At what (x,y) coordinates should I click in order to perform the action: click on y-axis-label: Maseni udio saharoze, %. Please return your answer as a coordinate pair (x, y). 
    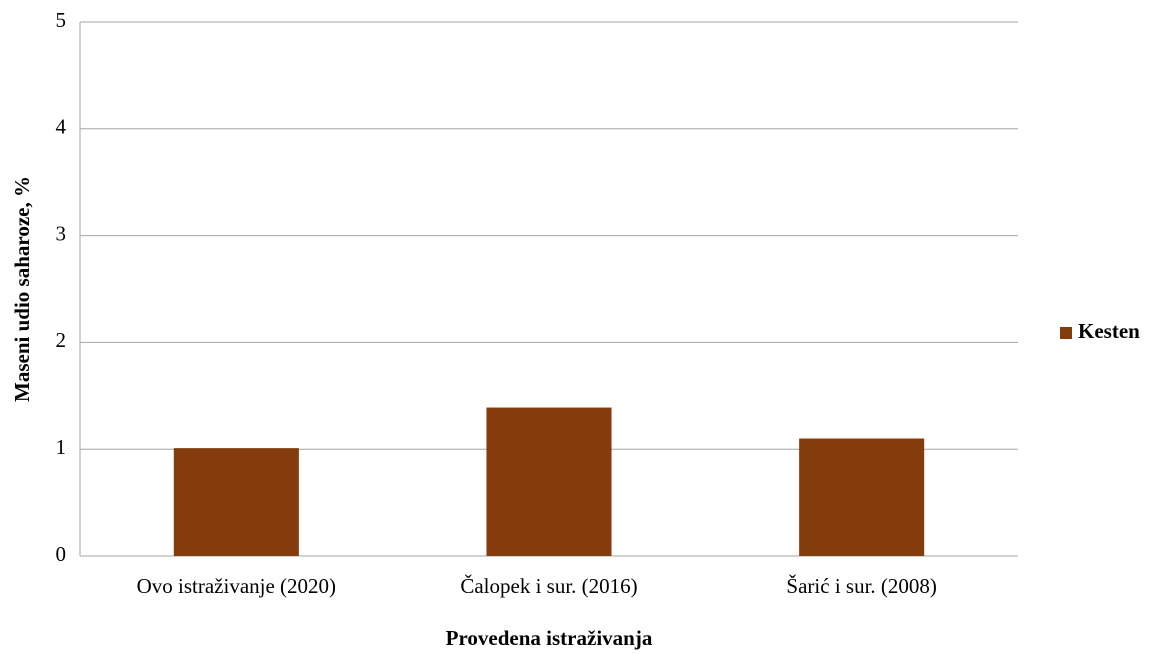
    Looking at the image, I should click on (22, 289).